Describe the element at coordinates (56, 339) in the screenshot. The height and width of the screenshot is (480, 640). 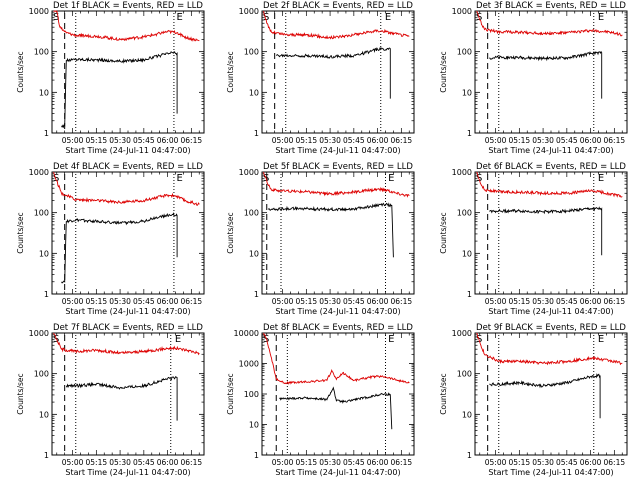
I see `marker-s: S` at that location.